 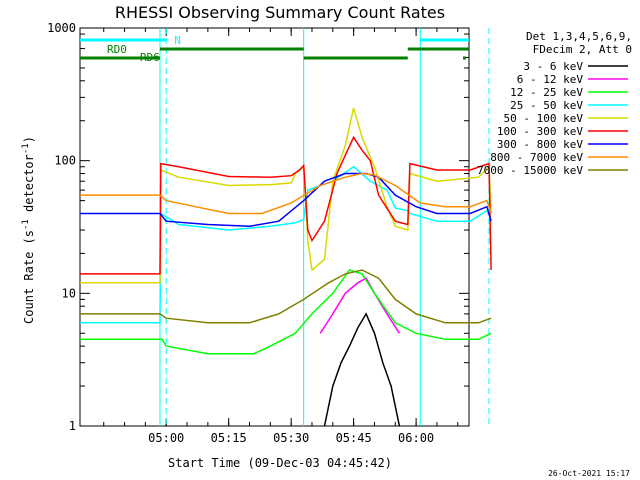 What do you see at coordinates (61, 28) in the screenshot?
I see `y-tick-label-3: 1000` at bounding box center [61, 28].